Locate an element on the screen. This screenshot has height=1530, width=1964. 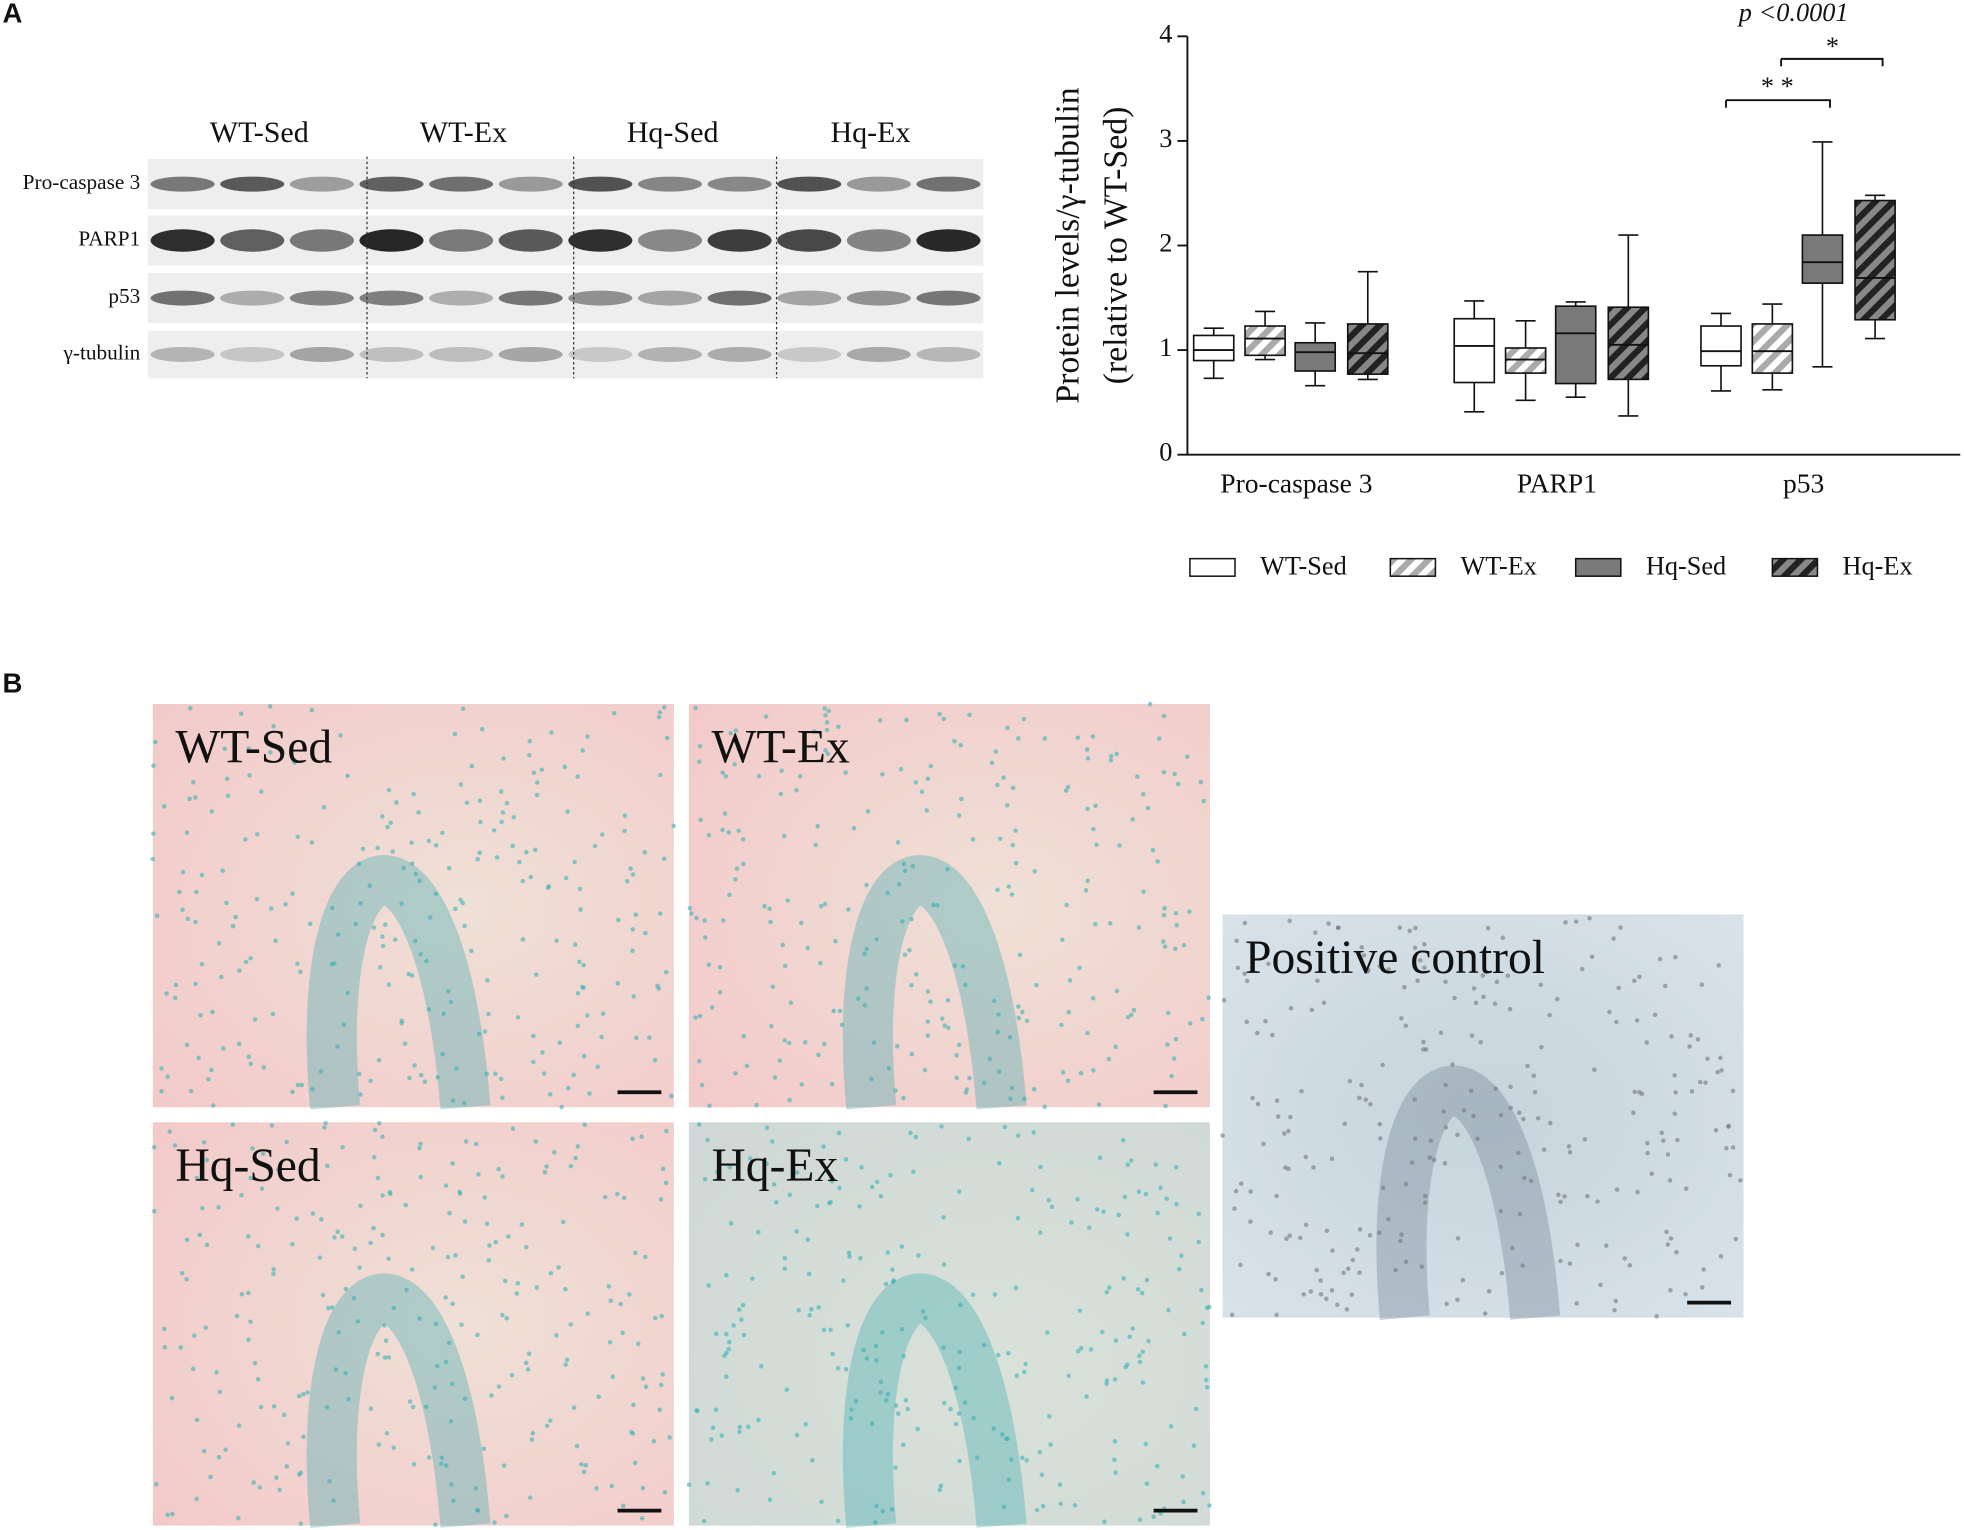
blot-row-label: p53 is located at coordinates (124, 296).